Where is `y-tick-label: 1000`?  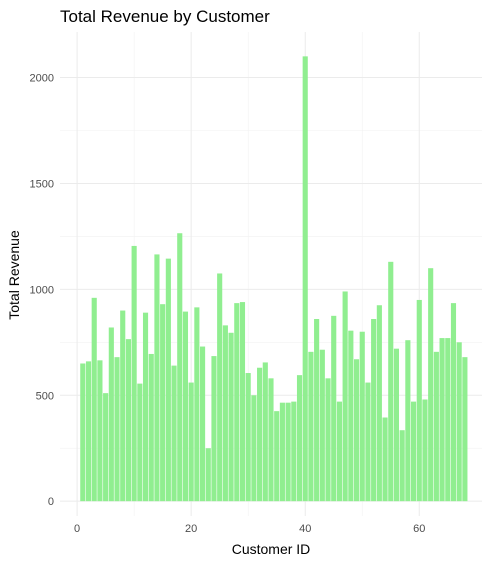
y-tick-label: 1000 is located at coordinates (42, 290).